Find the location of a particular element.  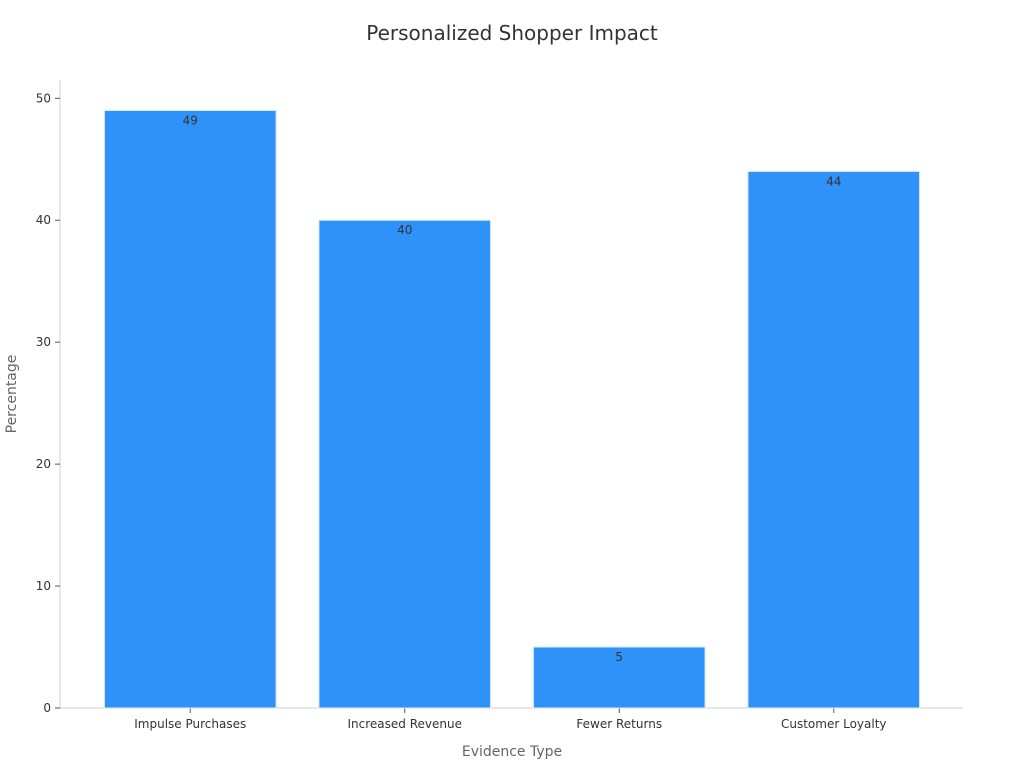

data-label: 44 is located at coordinates (833, 181).